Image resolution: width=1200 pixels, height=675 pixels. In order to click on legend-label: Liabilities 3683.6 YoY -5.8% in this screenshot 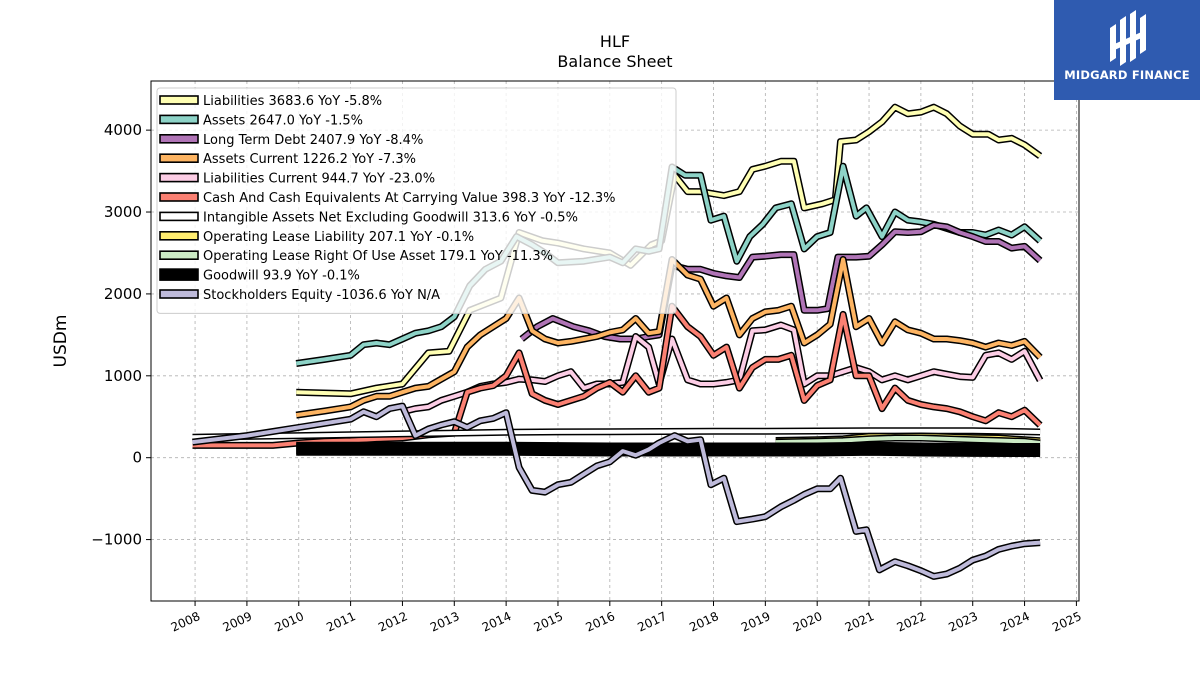, I will do `click(292, 101)`.